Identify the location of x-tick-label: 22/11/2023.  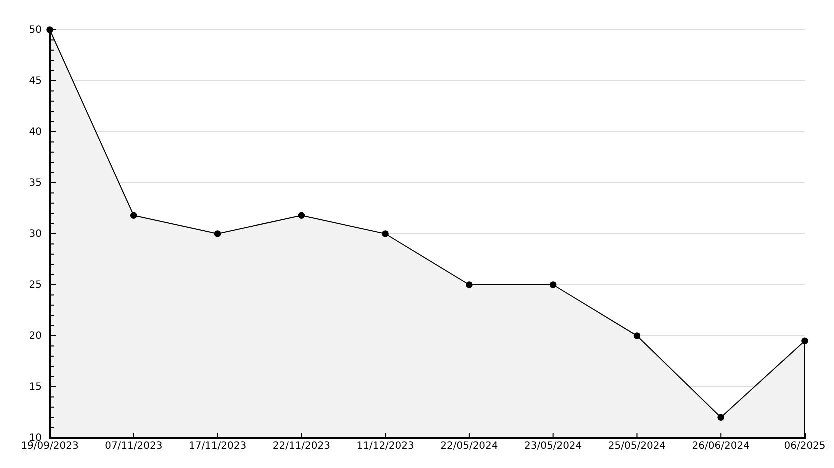
(301, 446).